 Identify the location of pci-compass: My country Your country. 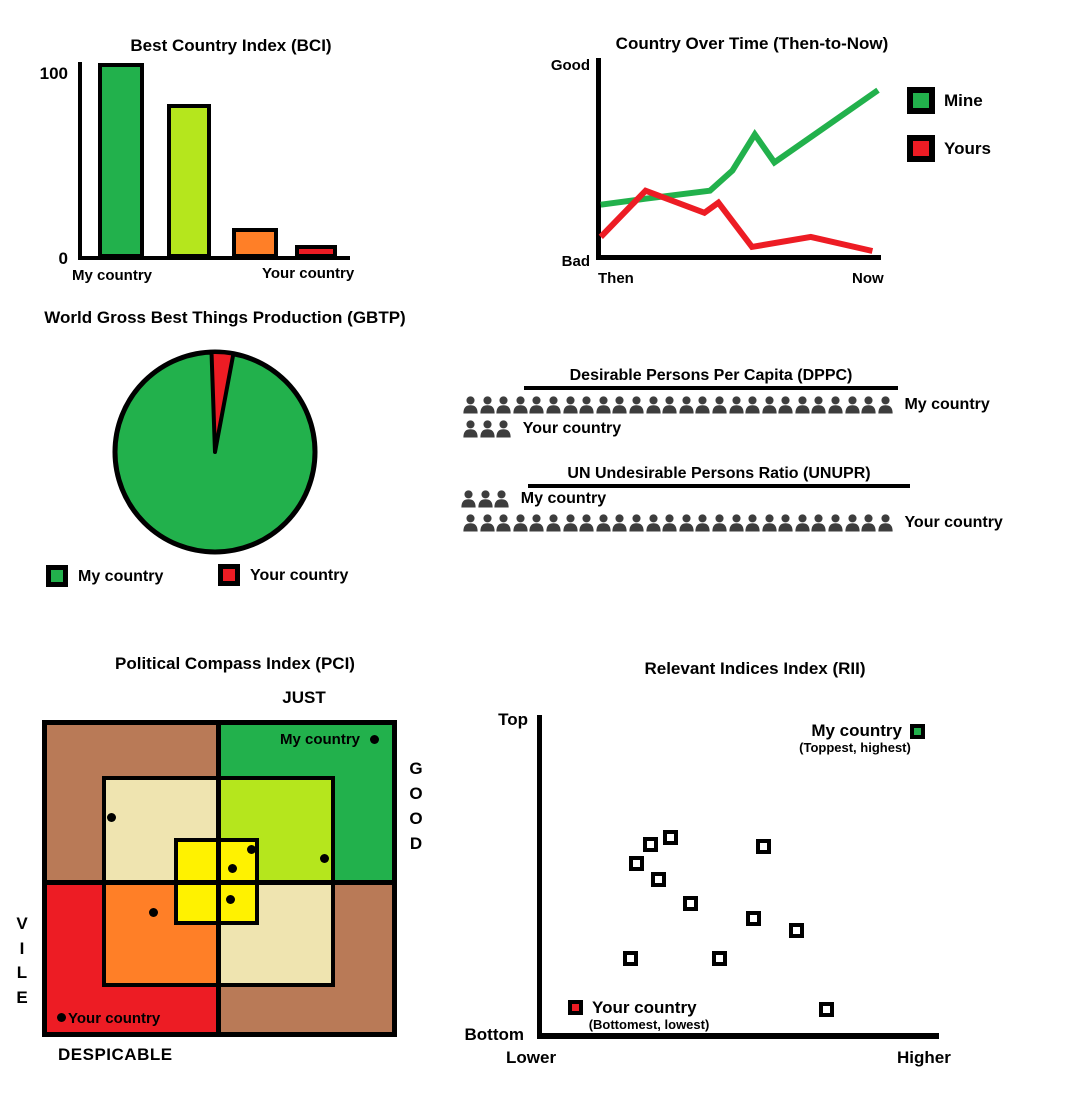
(219, 878).